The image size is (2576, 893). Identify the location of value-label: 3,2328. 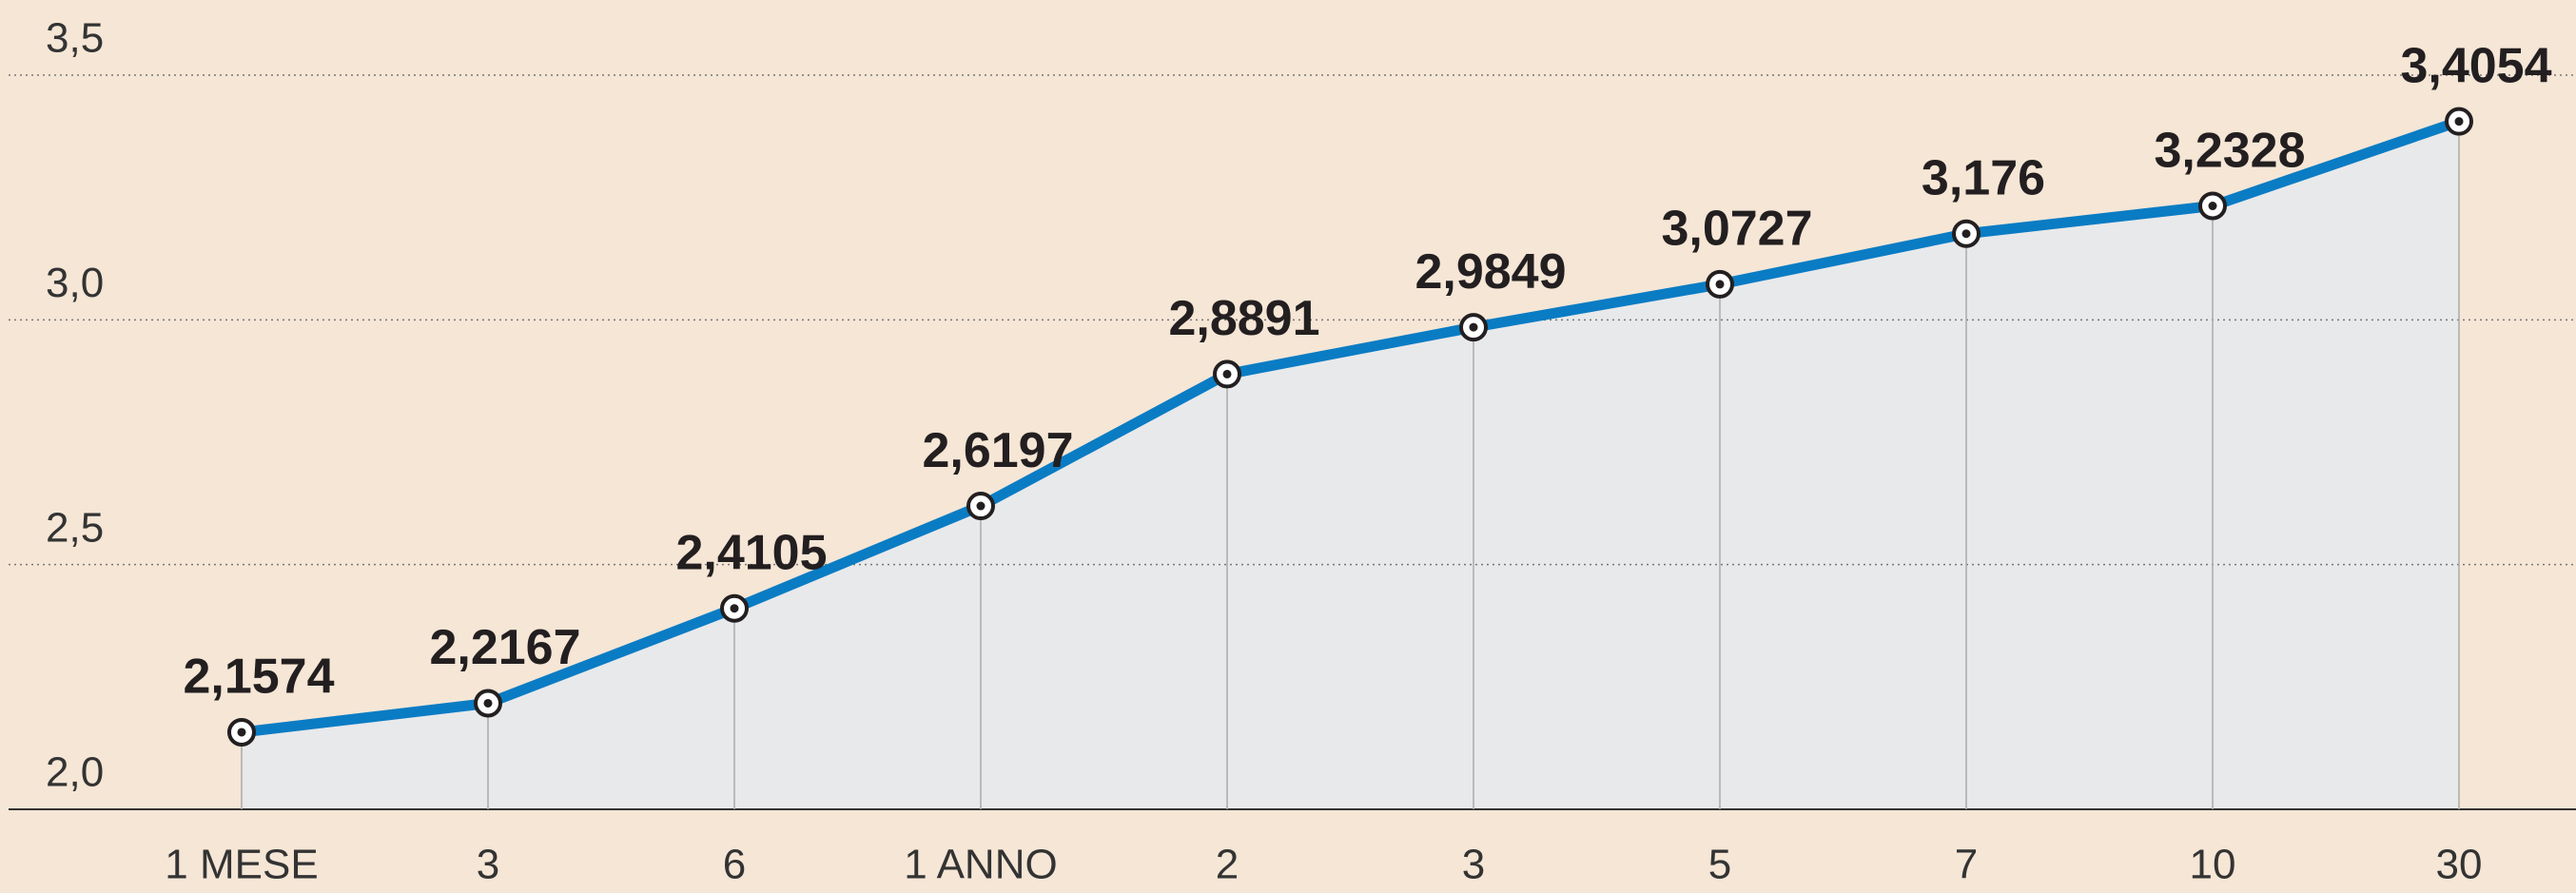
(2230, 150).